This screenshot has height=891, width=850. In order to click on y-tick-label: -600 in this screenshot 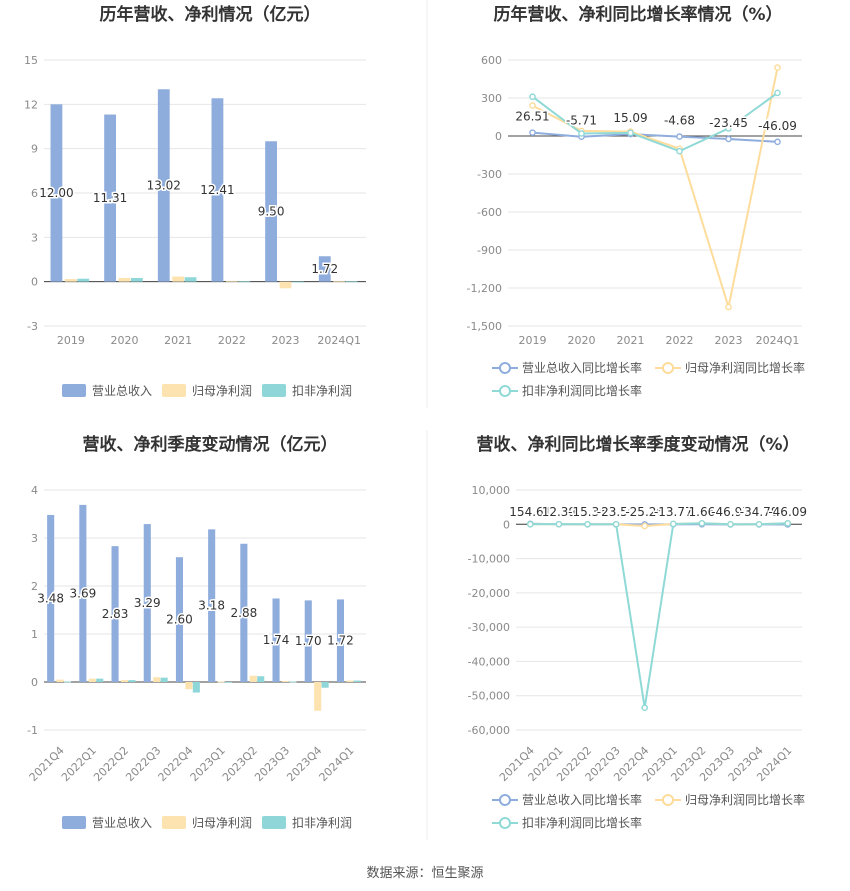, I will do `click(489, 212)`.